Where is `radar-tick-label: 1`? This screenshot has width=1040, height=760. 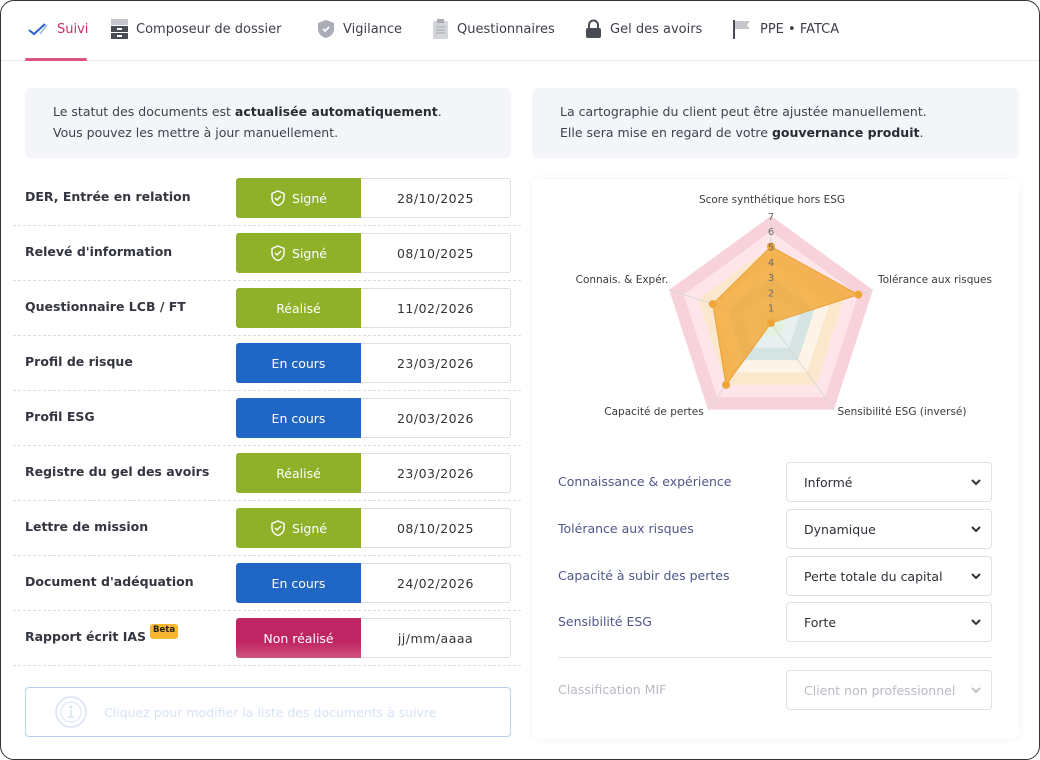 radar-tick-label: 1 is located at coordinates (771, 309).